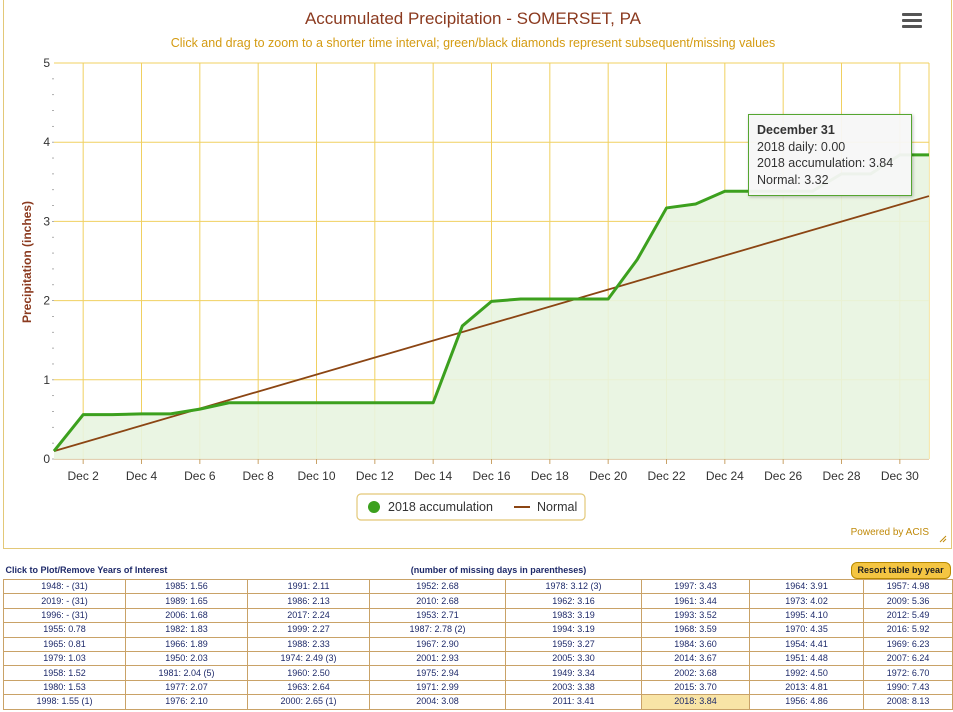 This screenshot has height=712, width=953. I want to click on year-cell: 2005: 3.30, so click(574, 658).